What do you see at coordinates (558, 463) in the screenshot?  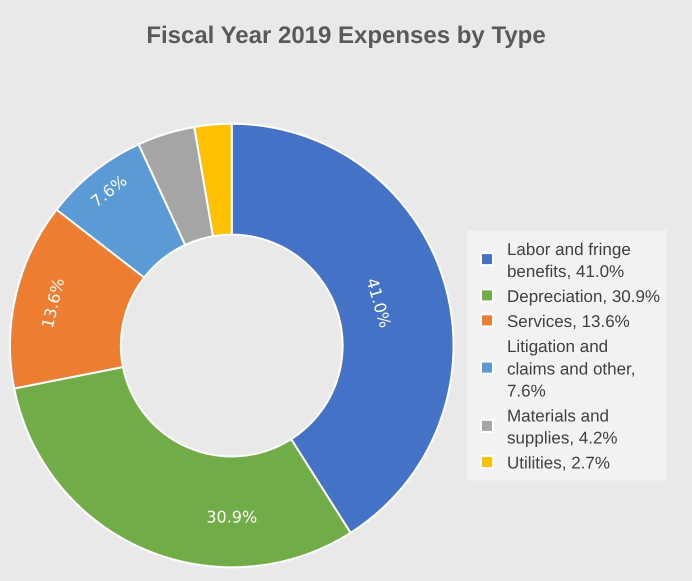 I see `legend-label: Utilities, 2.7%` at bounding box center [558, 463].